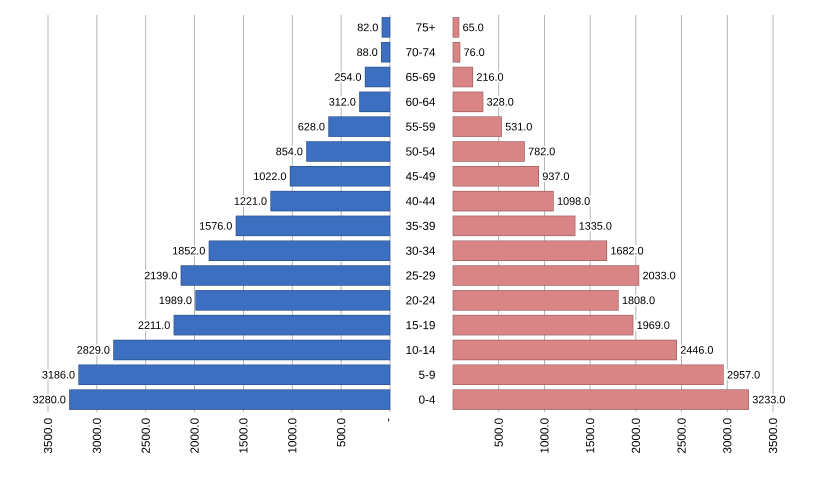 This screenshot has height=485, width=836. I want to click on data-label: 76.0, so click(474, 52).